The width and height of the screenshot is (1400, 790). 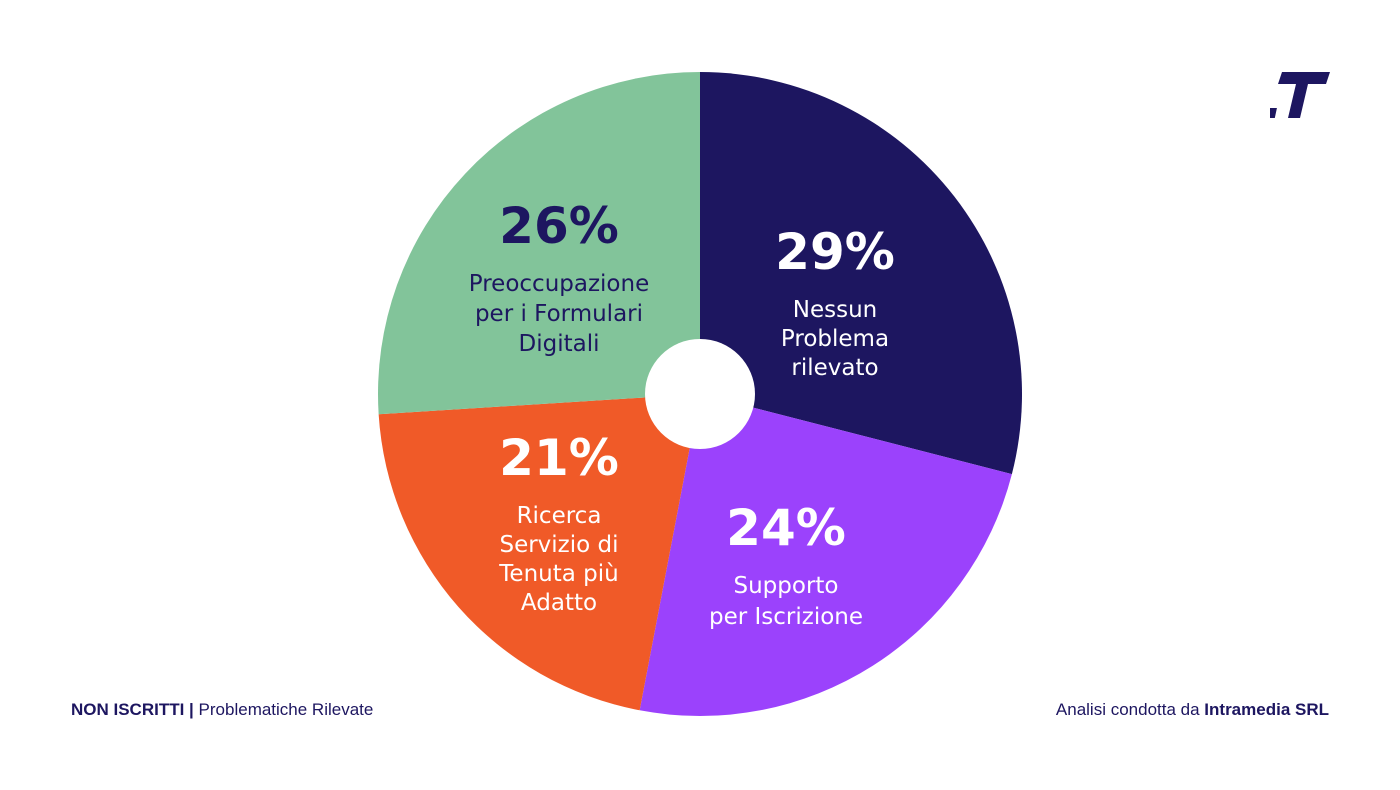 What do you see at coordinates (286, 709) in the screenshot?
I see `footer-section-text: Problematiche Rilevate` at bounding box center [286, 709].